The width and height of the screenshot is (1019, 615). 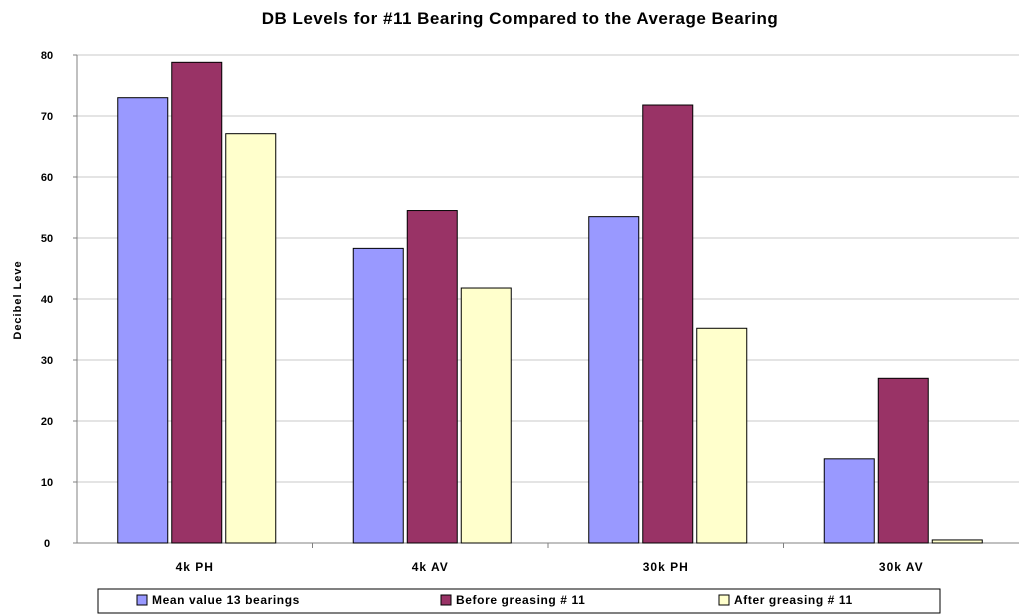 What do you see at coordinates (47, 300) in the screenshot?
I see `y-tick-label: 40` at bounding box center [47, 300].